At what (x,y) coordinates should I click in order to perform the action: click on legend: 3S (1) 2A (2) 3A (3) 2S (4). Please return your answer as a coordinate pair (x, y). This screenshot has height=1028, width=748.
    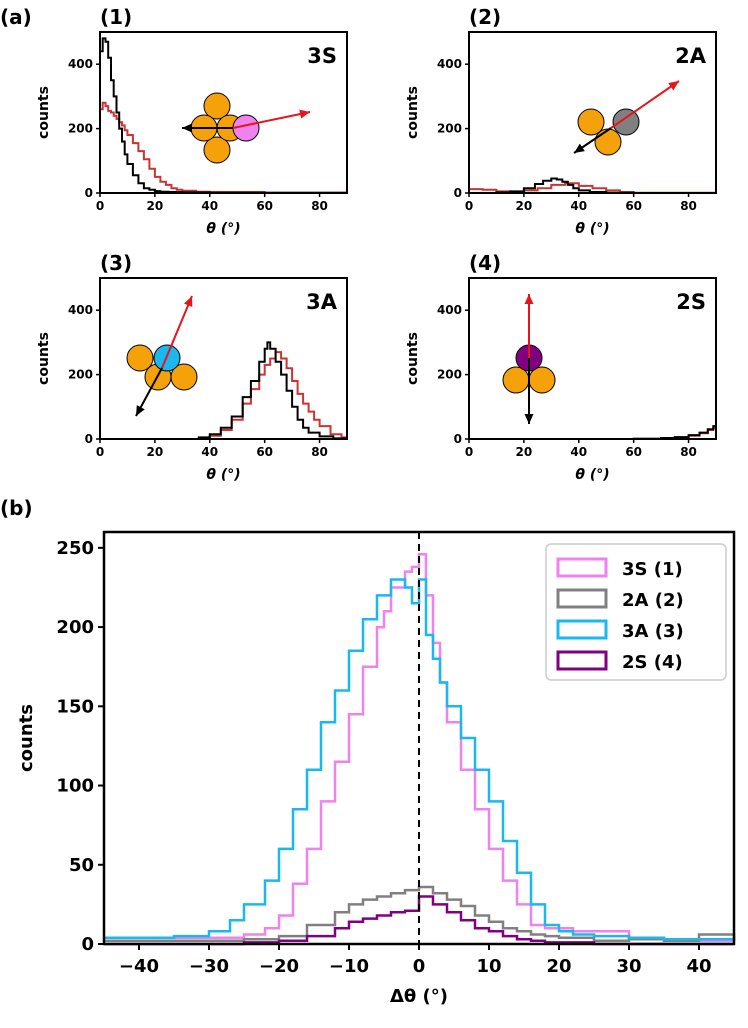
    Looking at the image, I should click on (636, 612).